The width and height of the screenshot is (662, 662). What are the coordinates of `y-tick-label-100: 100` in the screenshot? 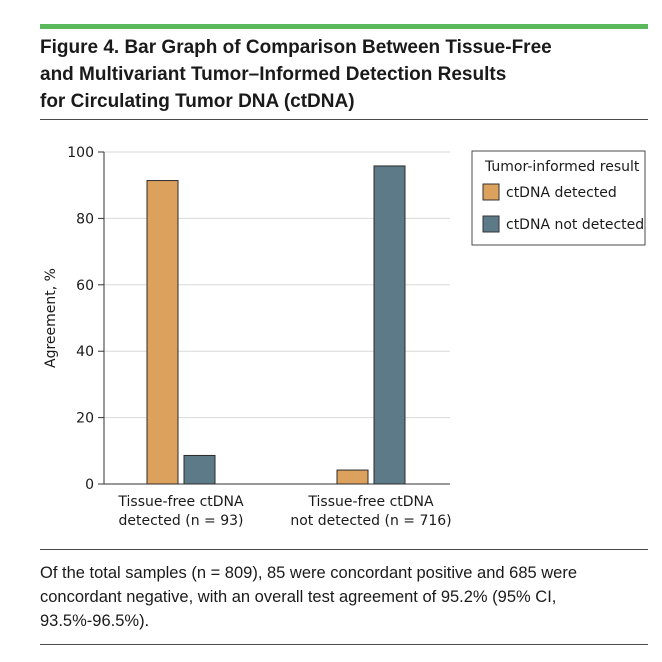 It's located at (80, 153).